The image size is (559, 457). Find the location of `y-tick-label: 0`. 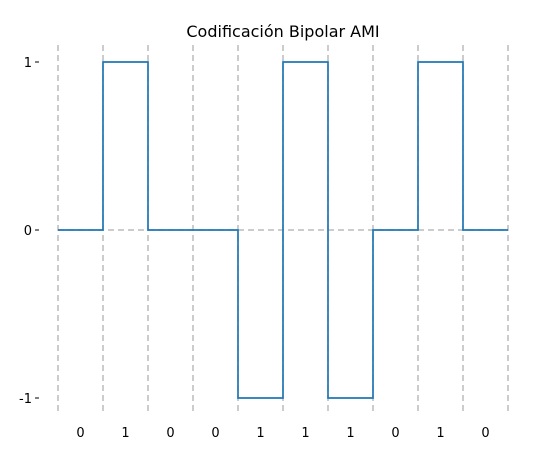

y-tick-label: 0 is located at coordinates (28, 231).